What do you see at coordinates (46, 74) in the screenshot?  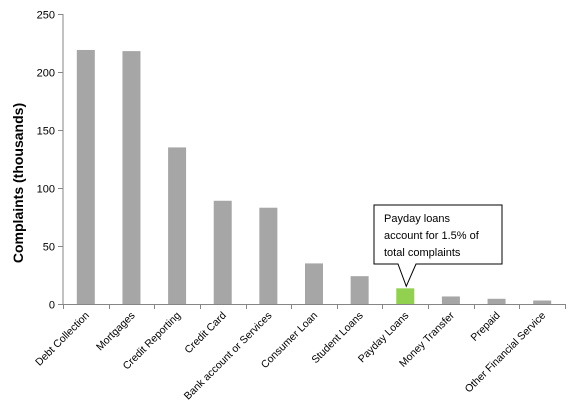 I see `y-tick-label: 200` at bounding box center [46, 74].